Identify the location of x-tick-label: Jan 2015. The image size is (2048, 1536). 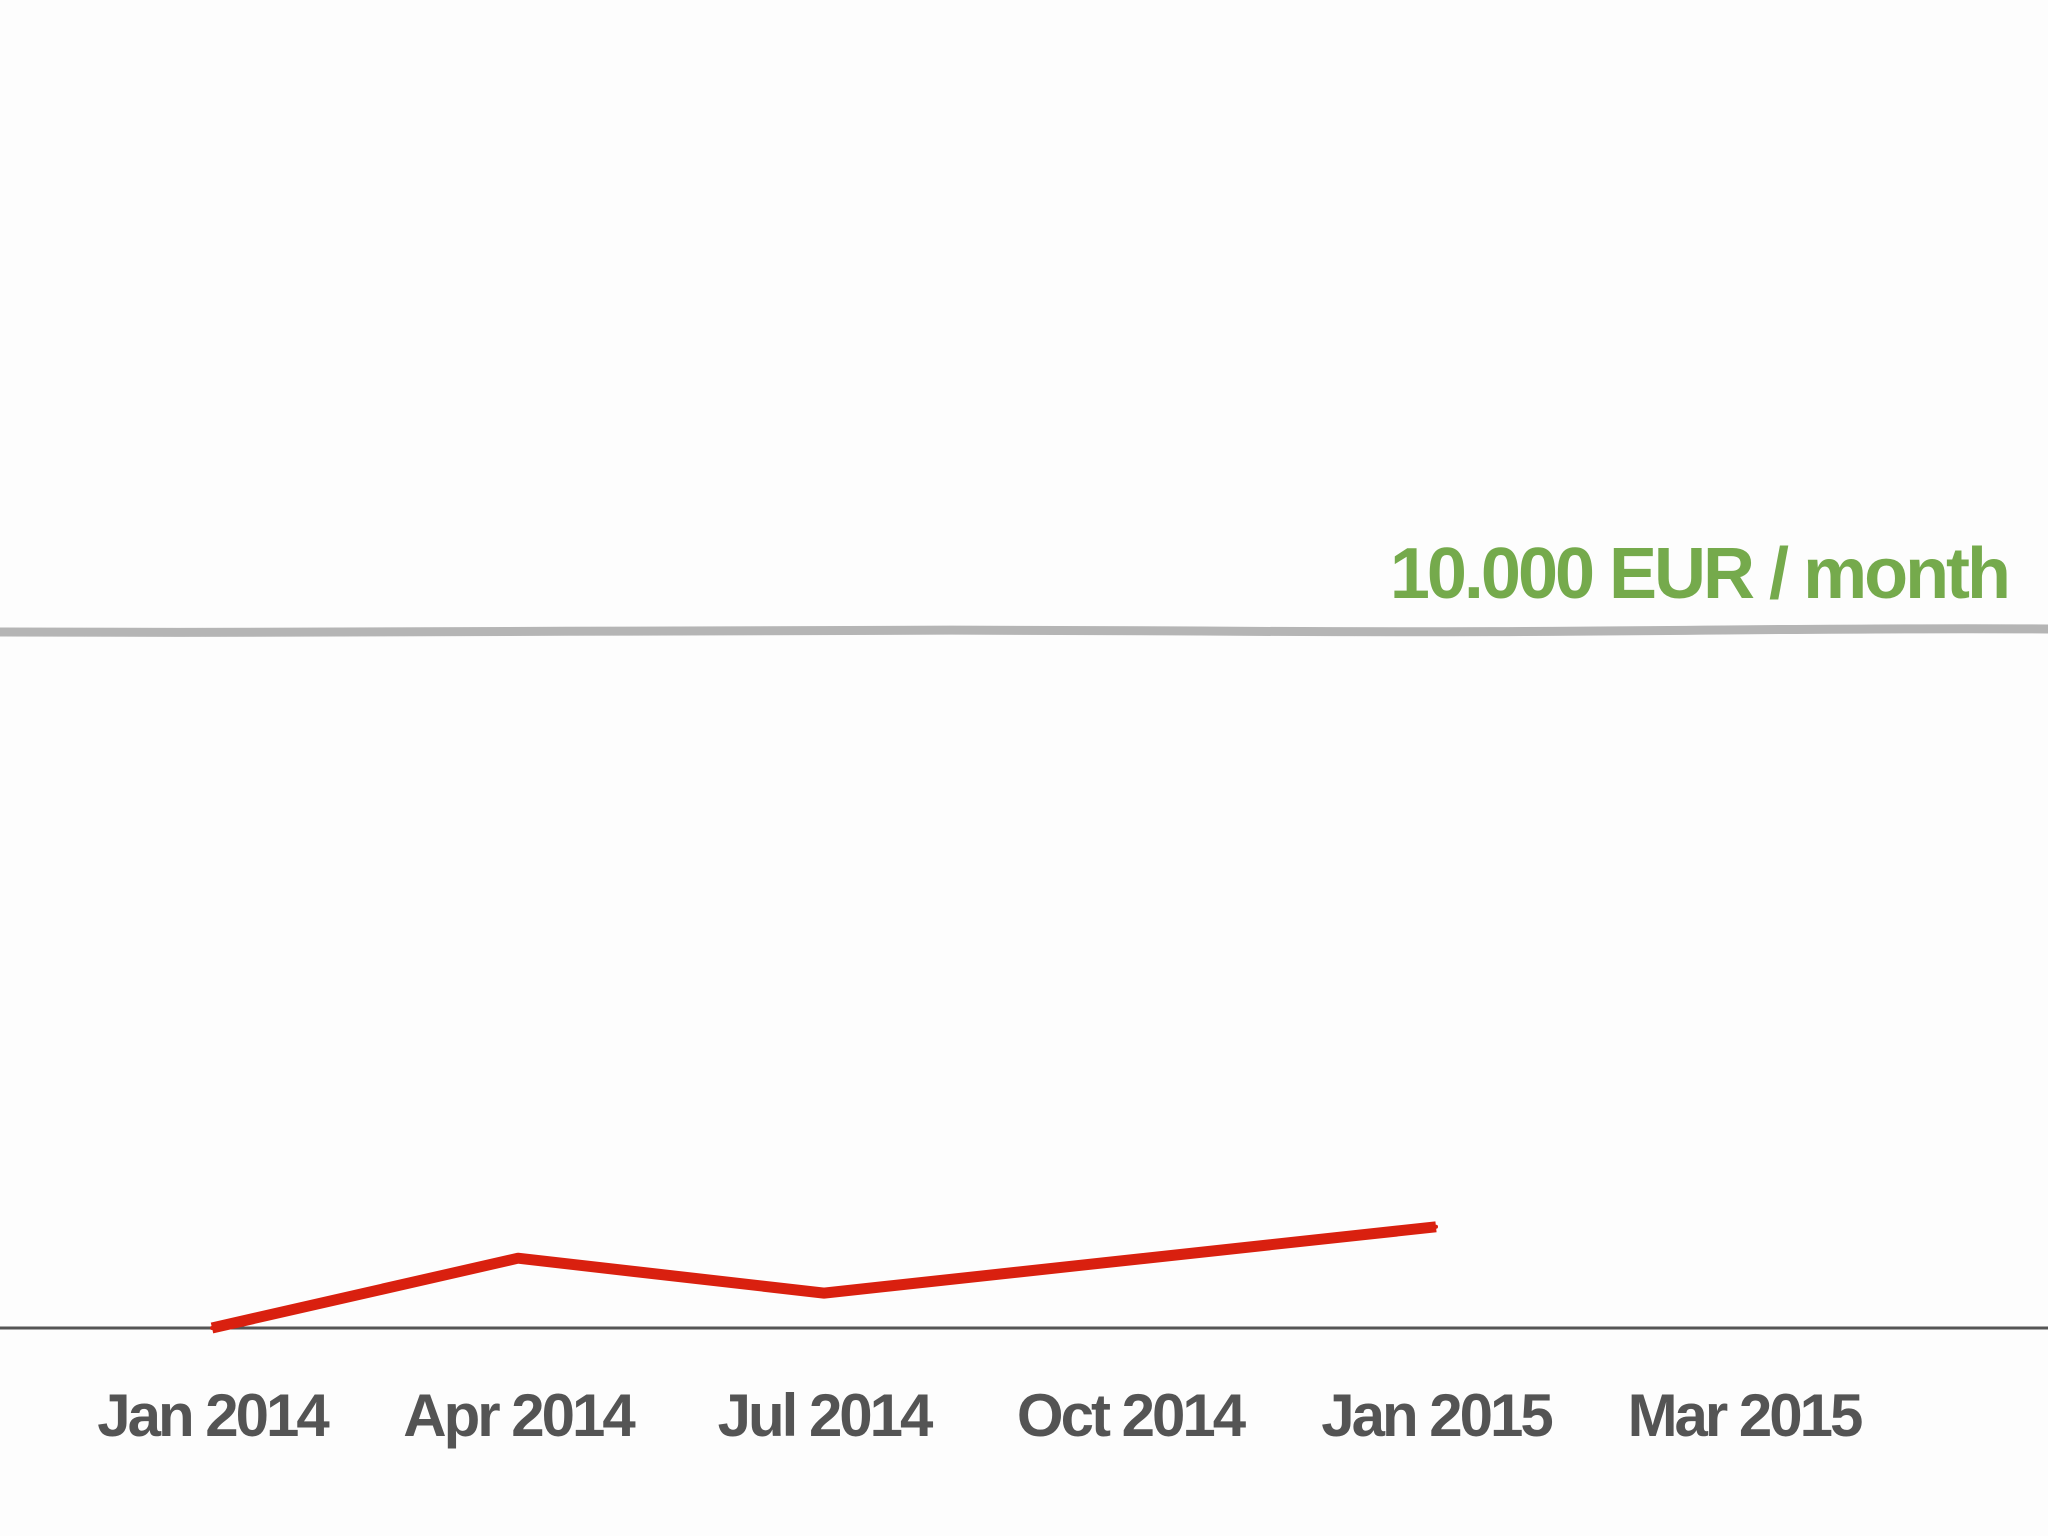
(1436, 1415).